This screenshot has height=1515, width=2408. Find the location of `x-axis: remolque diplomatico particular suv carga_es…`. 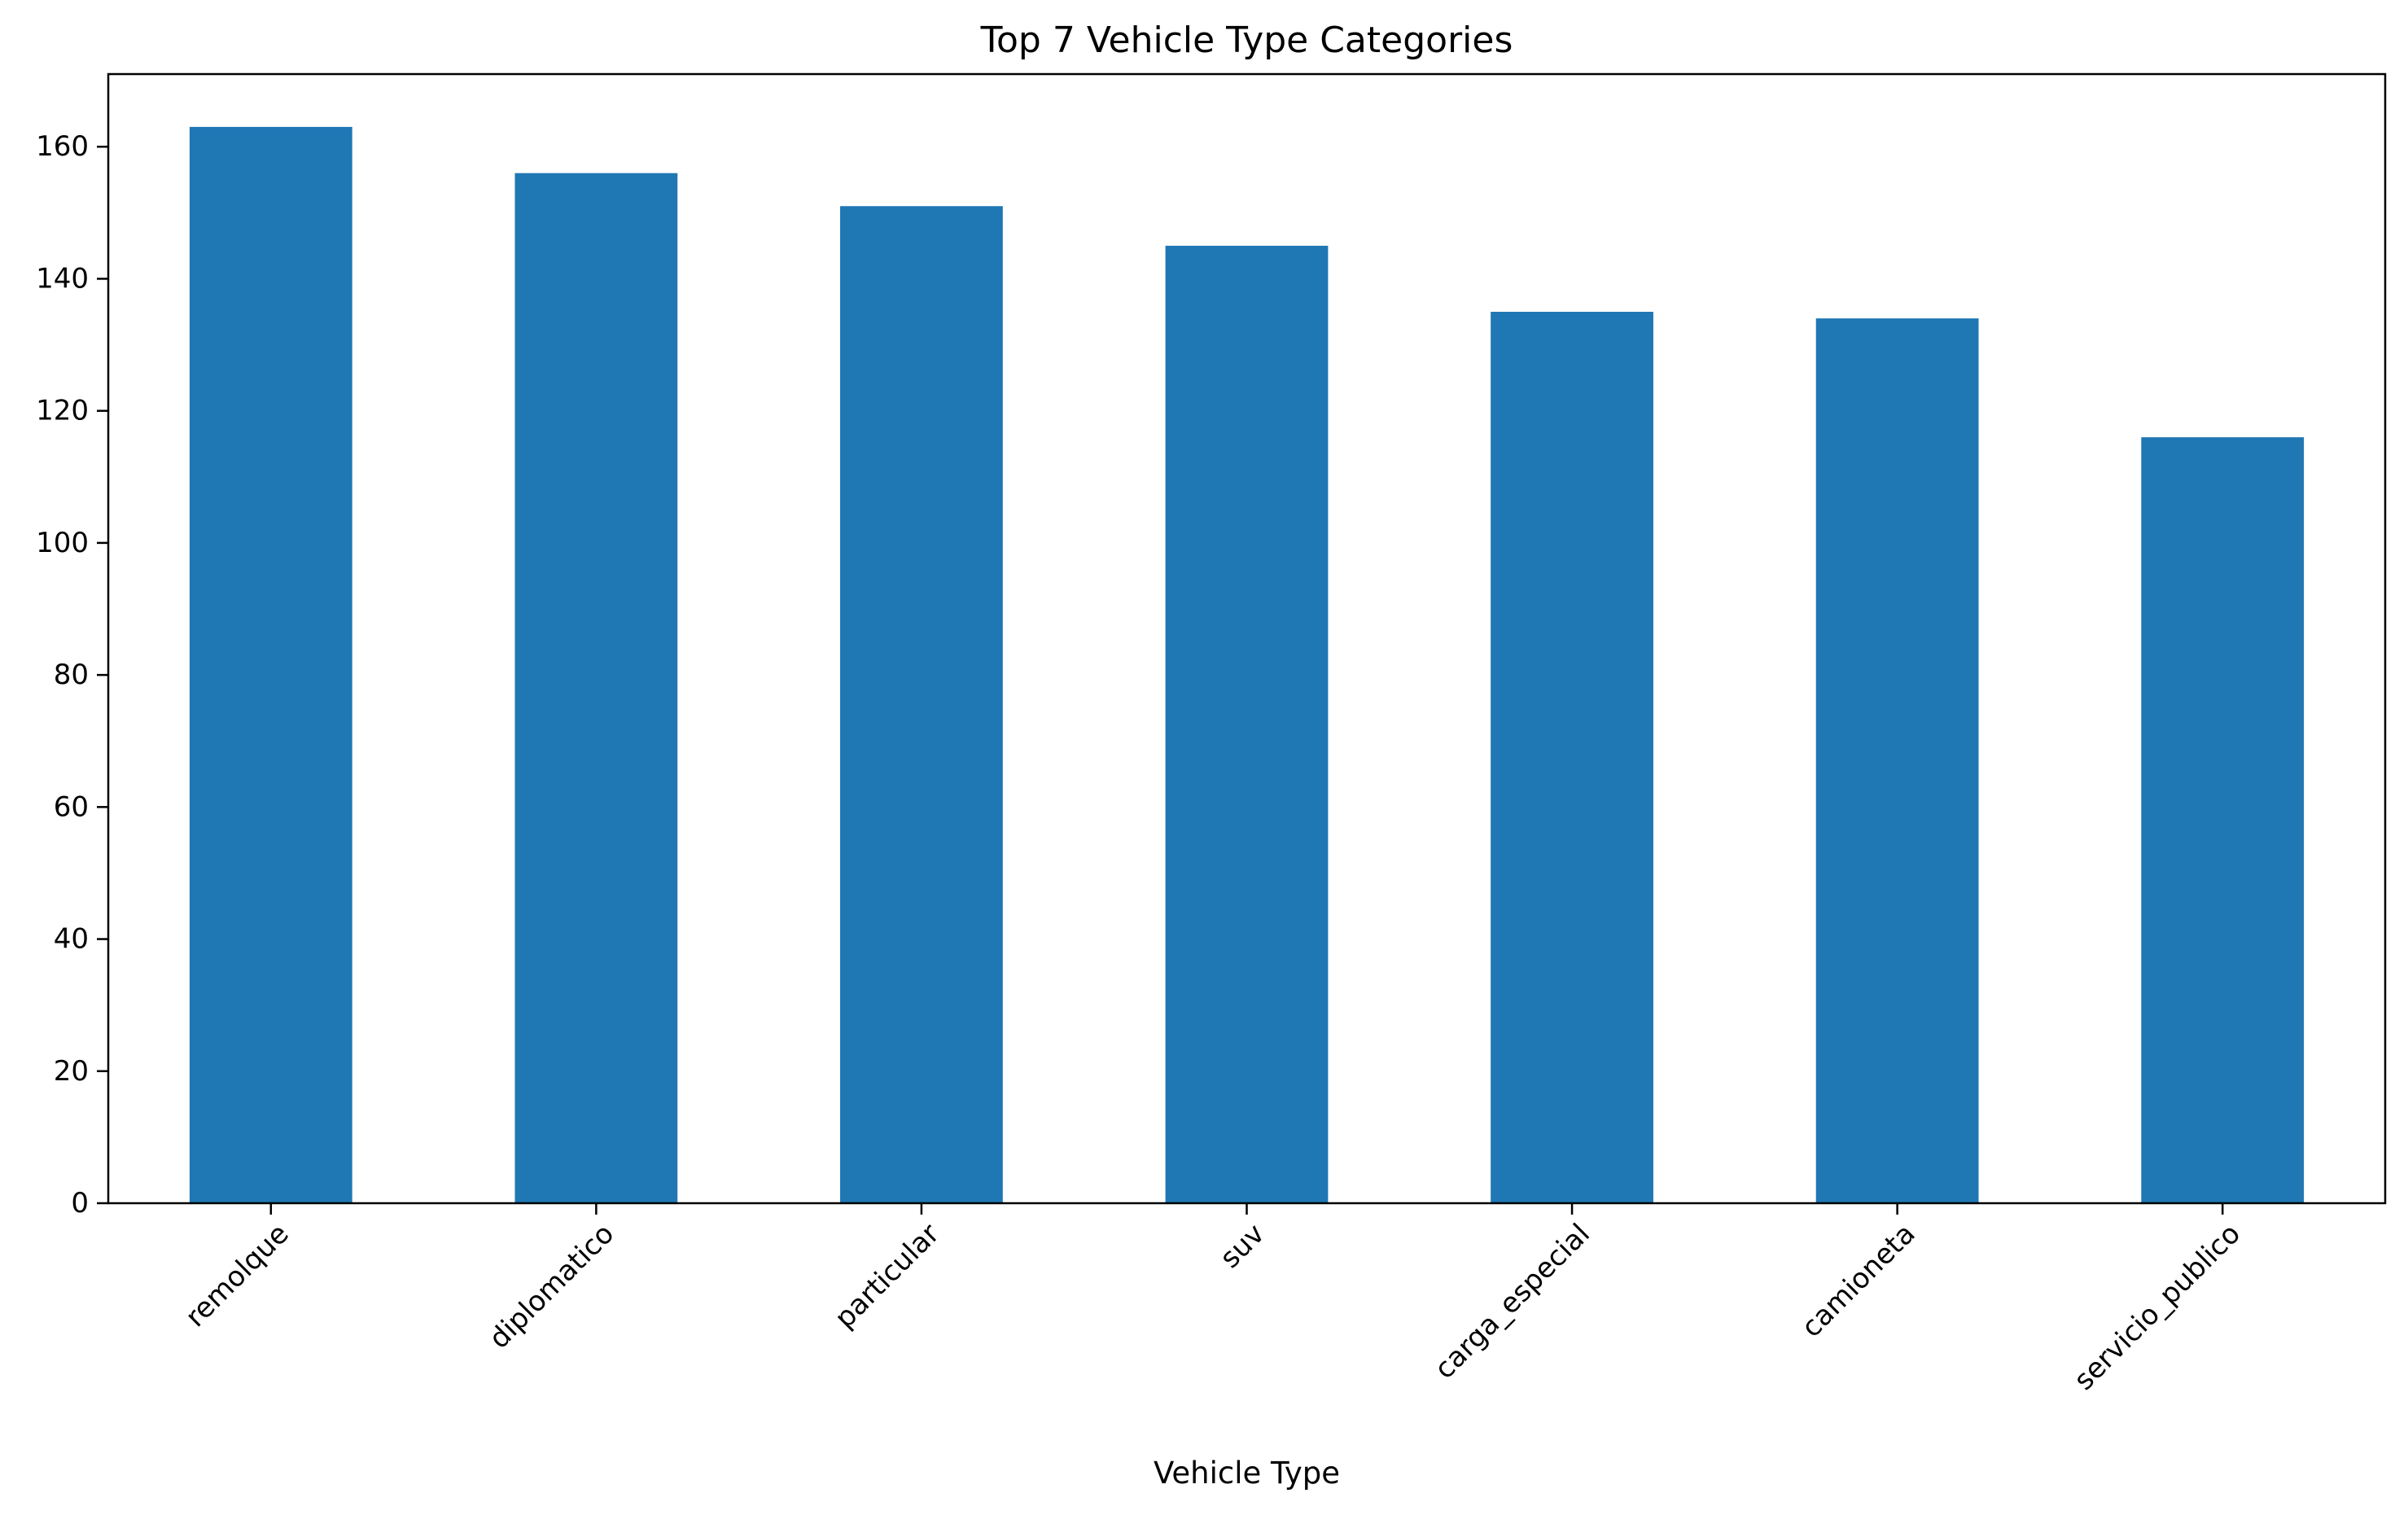

x-axis: remolque diplomatico particular suv carga_es… is located at coordinates (1213, 1300).